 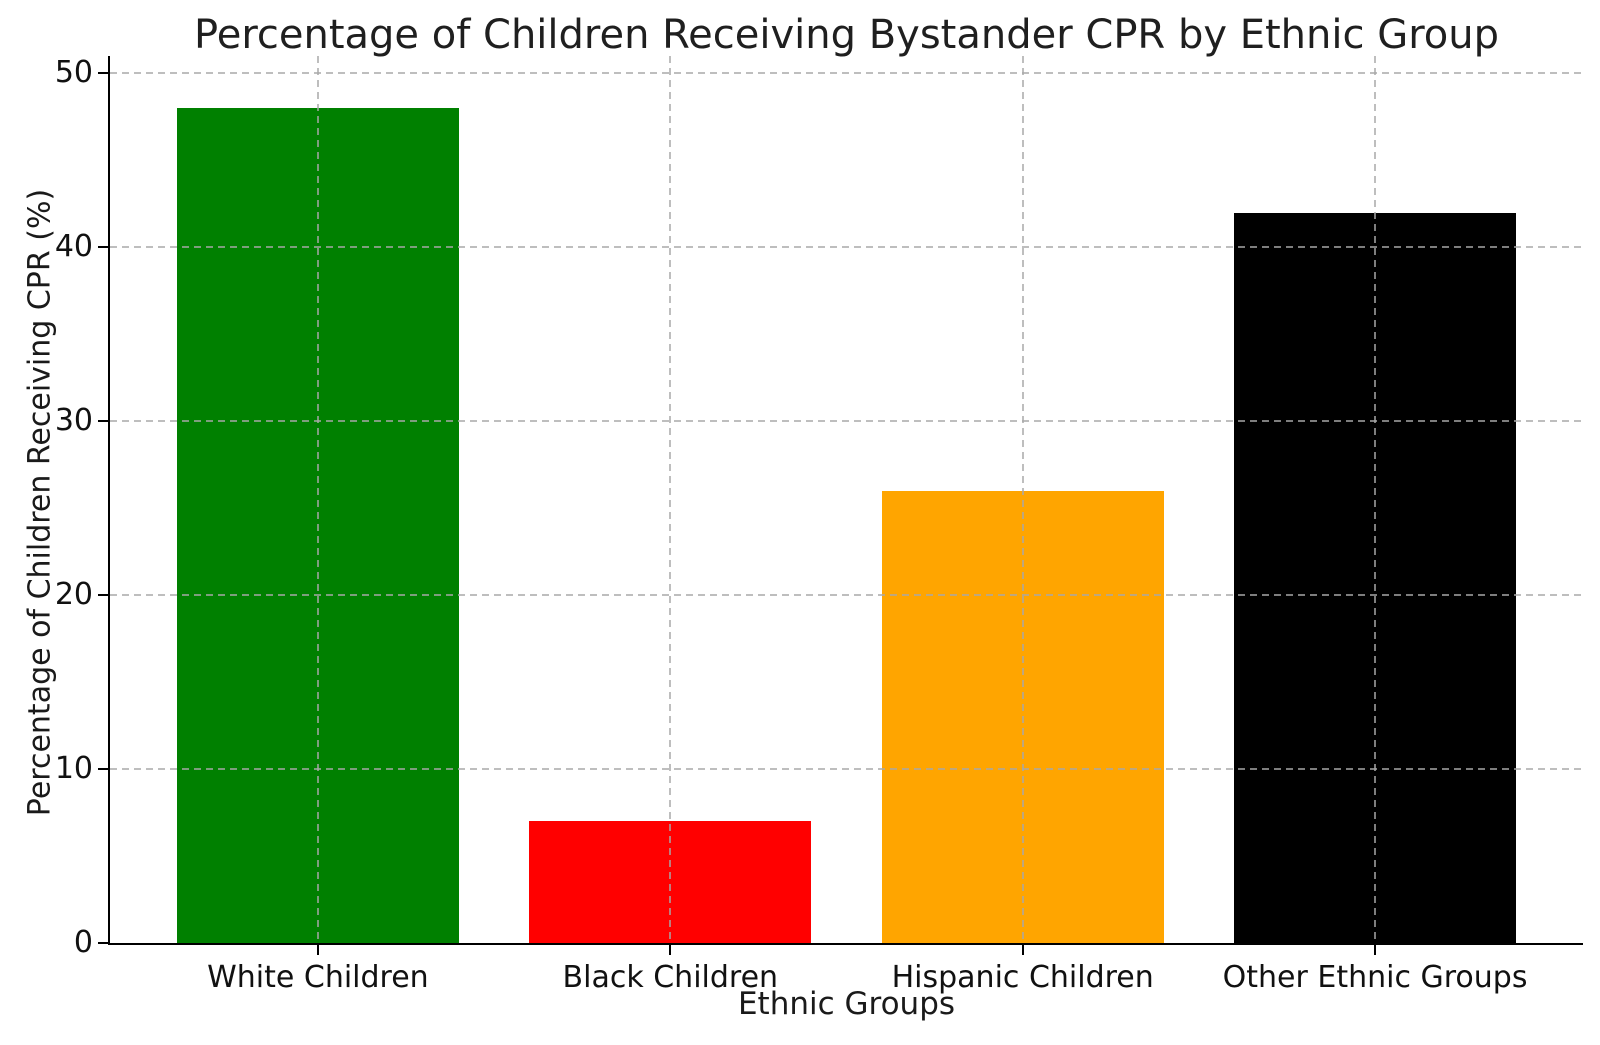 I want to click on ytick-label-20: 20, so click(x=73, y=595).